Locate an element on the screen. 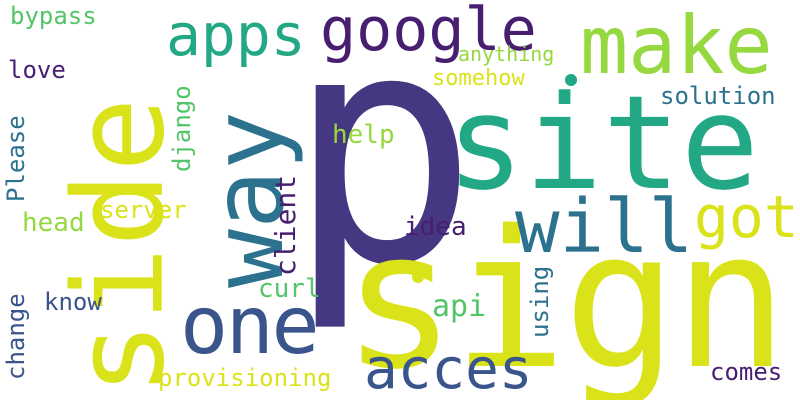 The image size is (800, 400). word-got: got is located at coordinates (746, 217).